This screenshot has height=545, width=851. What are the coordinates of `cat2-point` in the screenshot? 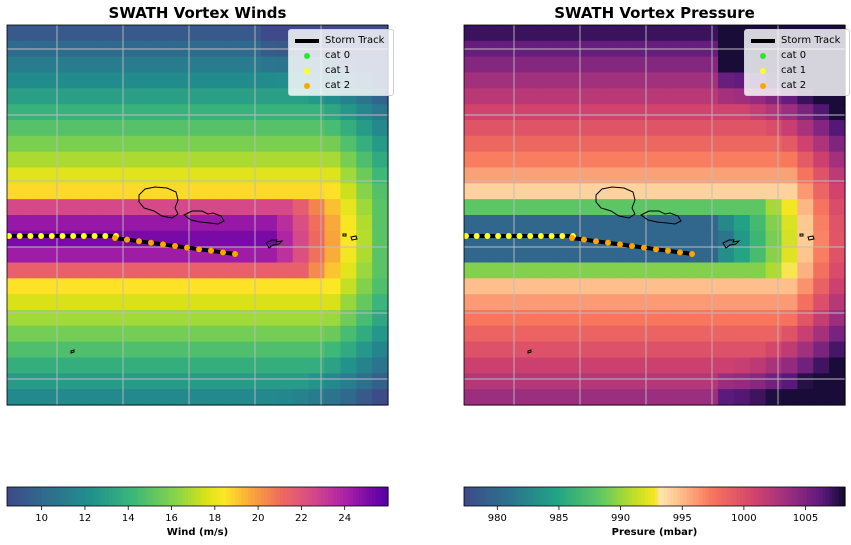 It's located at (151, 242).